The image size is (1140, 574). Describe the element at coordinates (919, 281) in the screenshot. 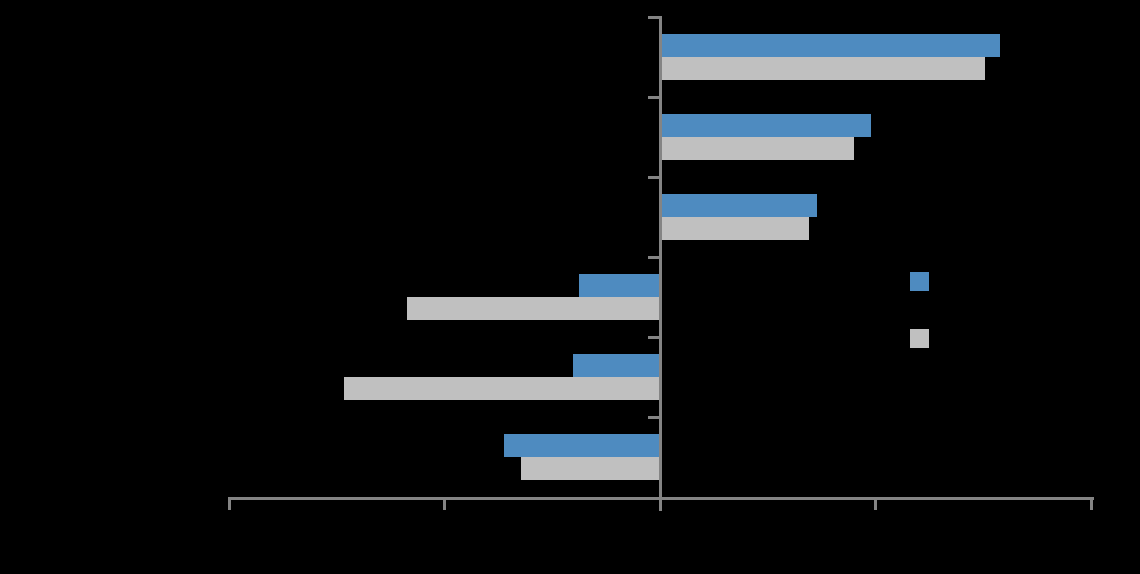

I see `legend-swatch-series-1-blue` at that location.